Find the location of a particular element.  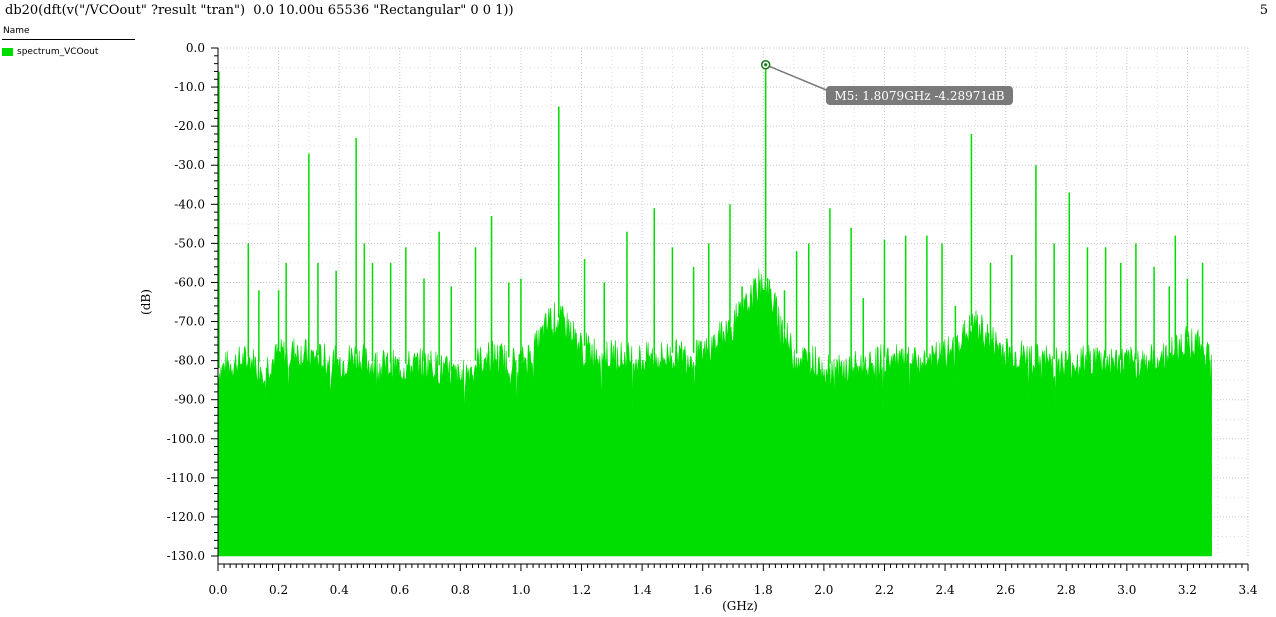

y-tick-label: -80.0 is located at coordinates (189, 361).